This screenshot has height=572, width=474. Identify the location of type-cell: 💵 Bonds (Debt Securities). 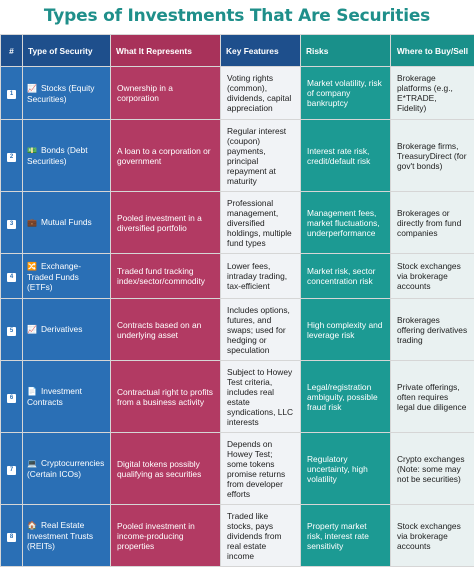
(66, 155).